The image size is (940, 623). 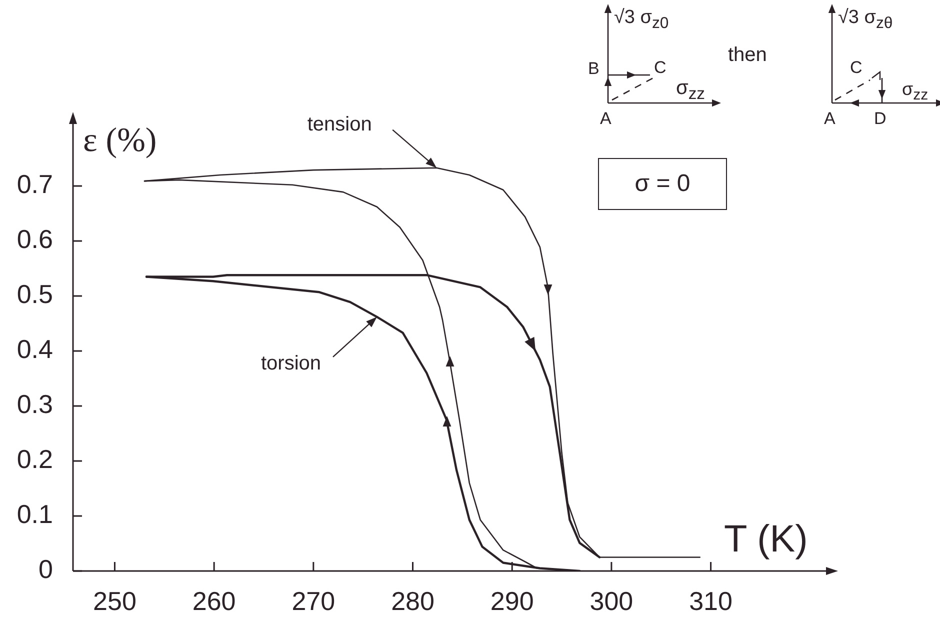 What do you see at coordinates (214, 601) in the screenshot?
I see `x-tick-label: 260` at bounding box center [214, 601].